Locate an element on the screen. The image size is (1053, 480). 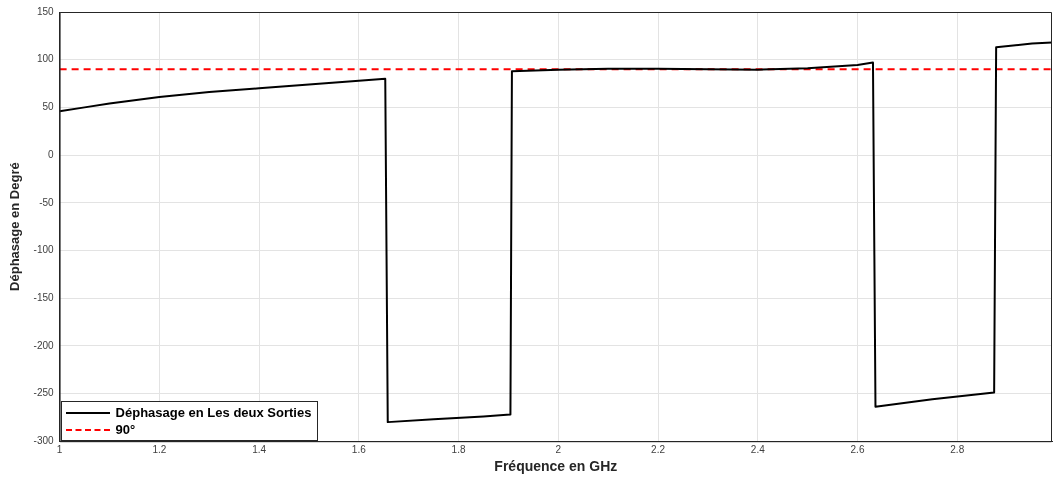
x-tick-label: 2.4 is located at coordinates (758, 449).